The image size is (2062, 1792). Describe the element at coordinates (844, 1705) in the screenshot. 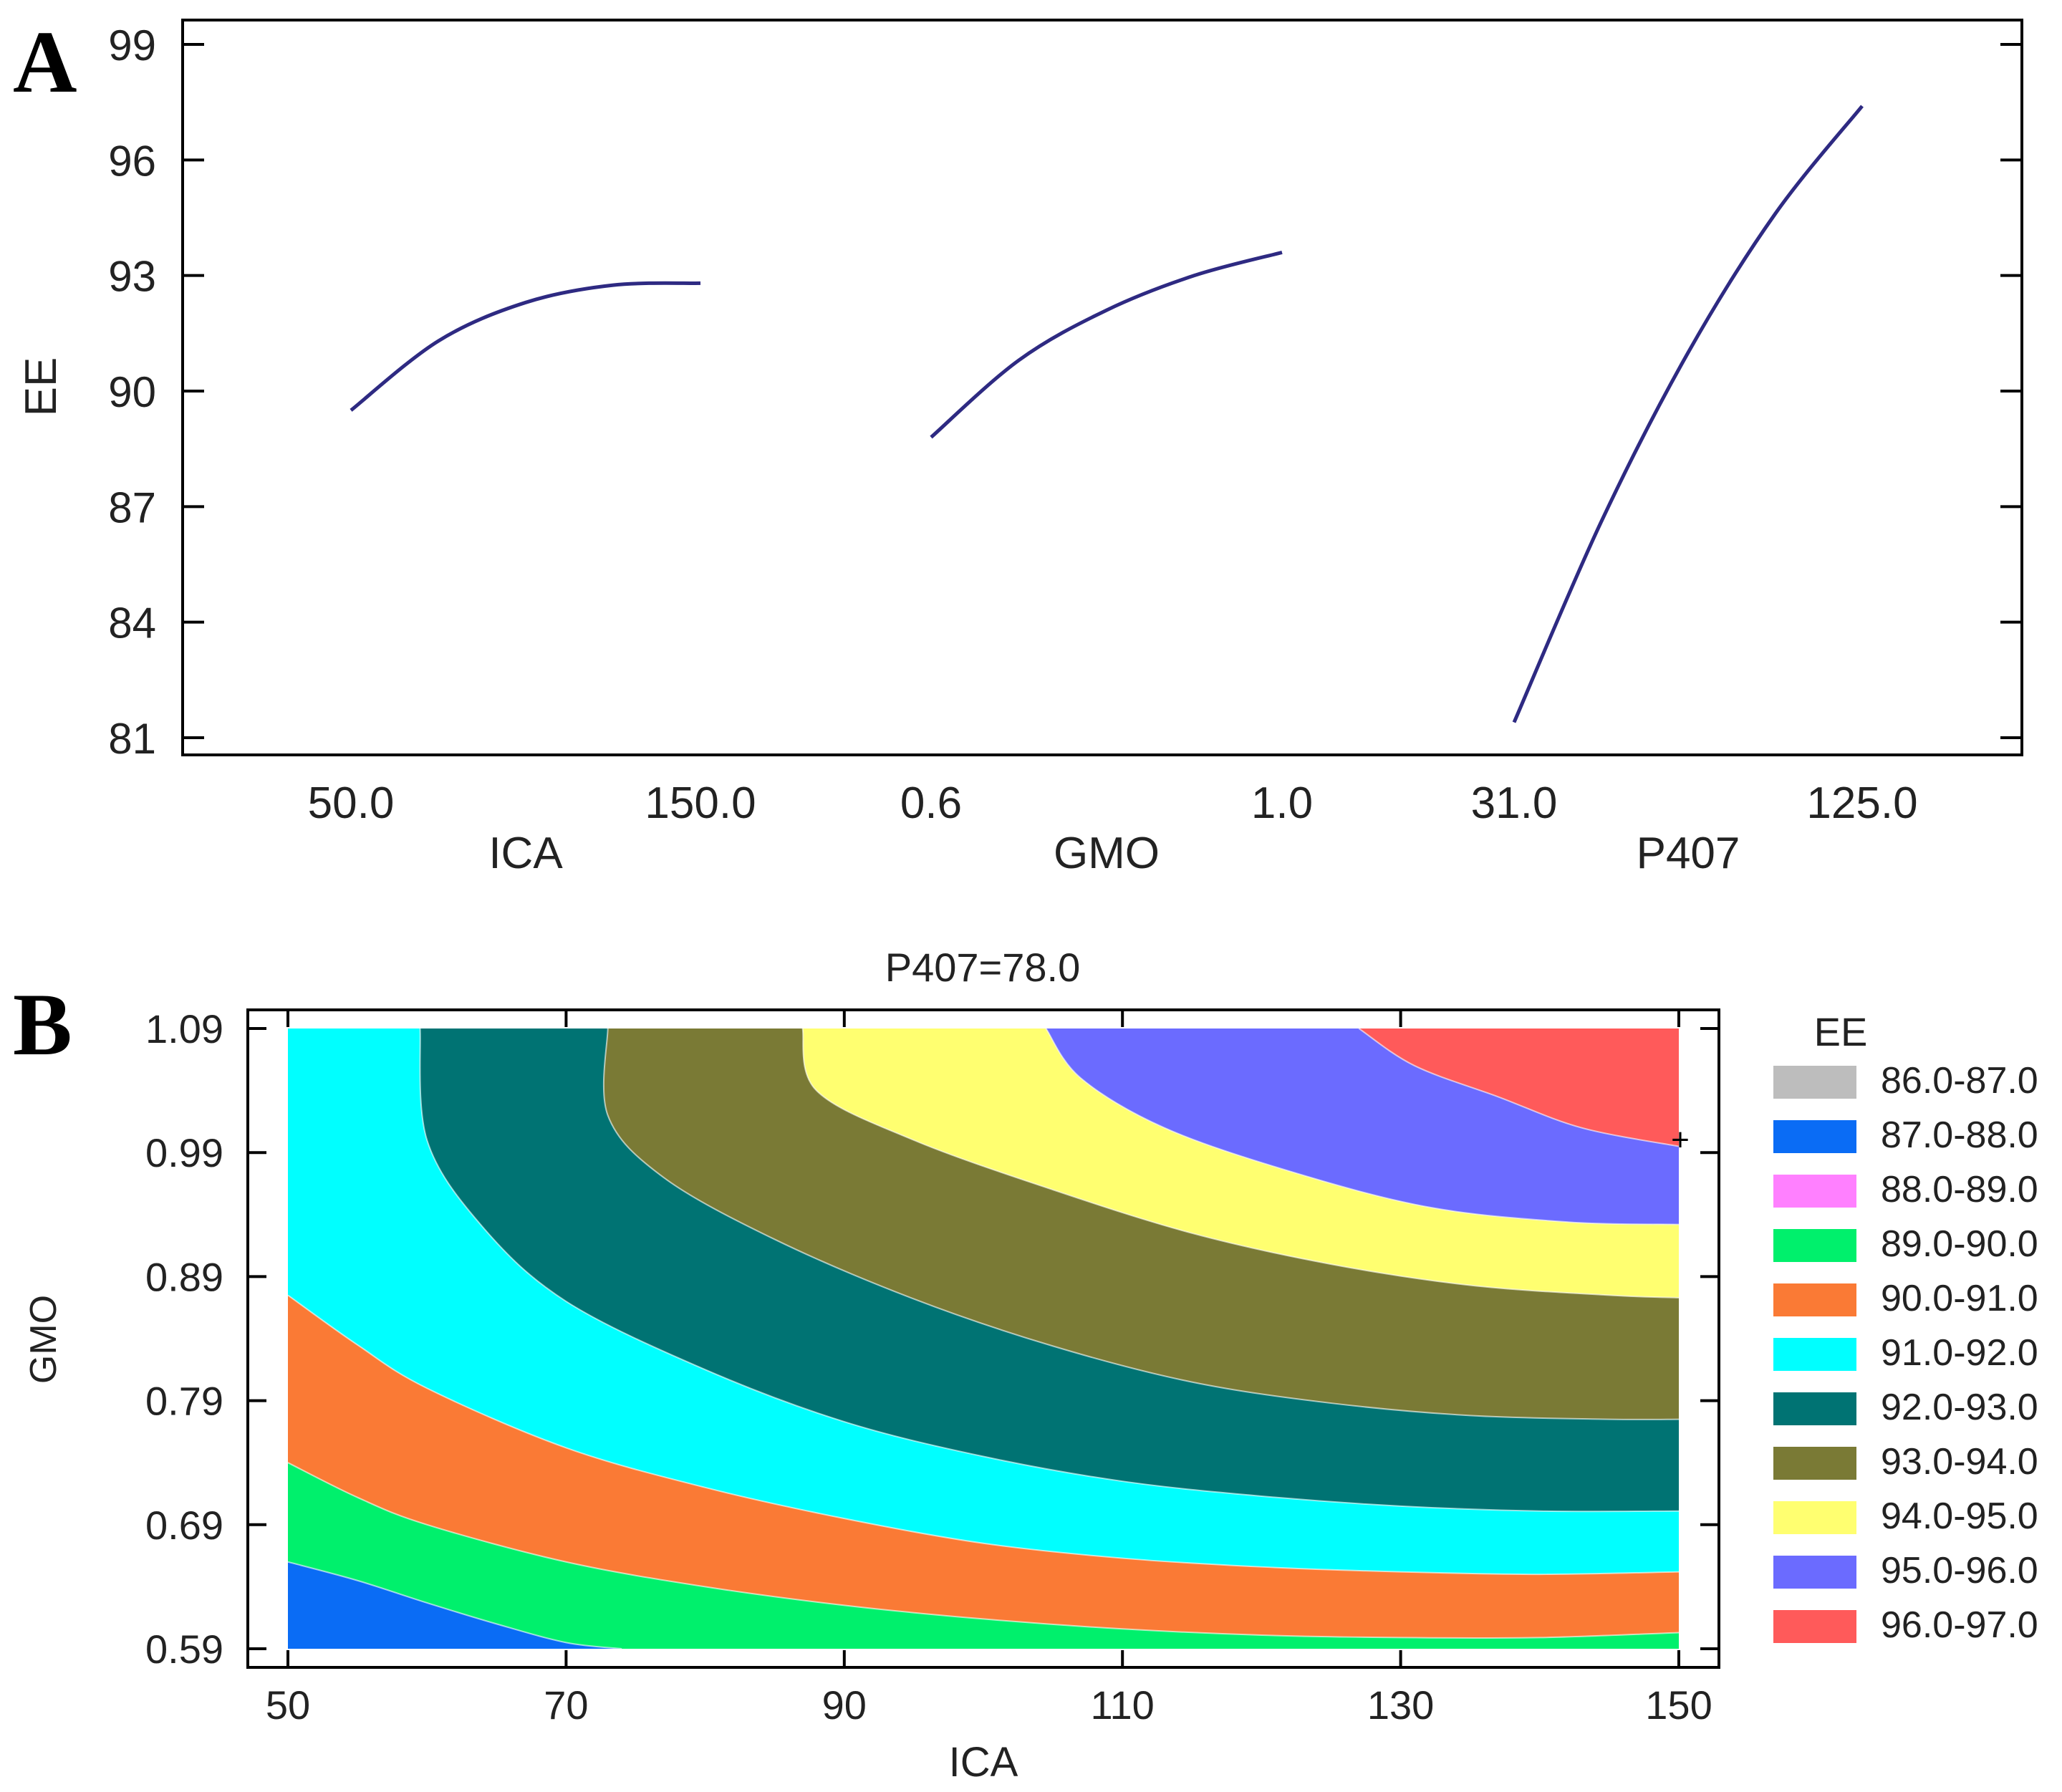

I see `contour-xtick-label: 90` at that location.